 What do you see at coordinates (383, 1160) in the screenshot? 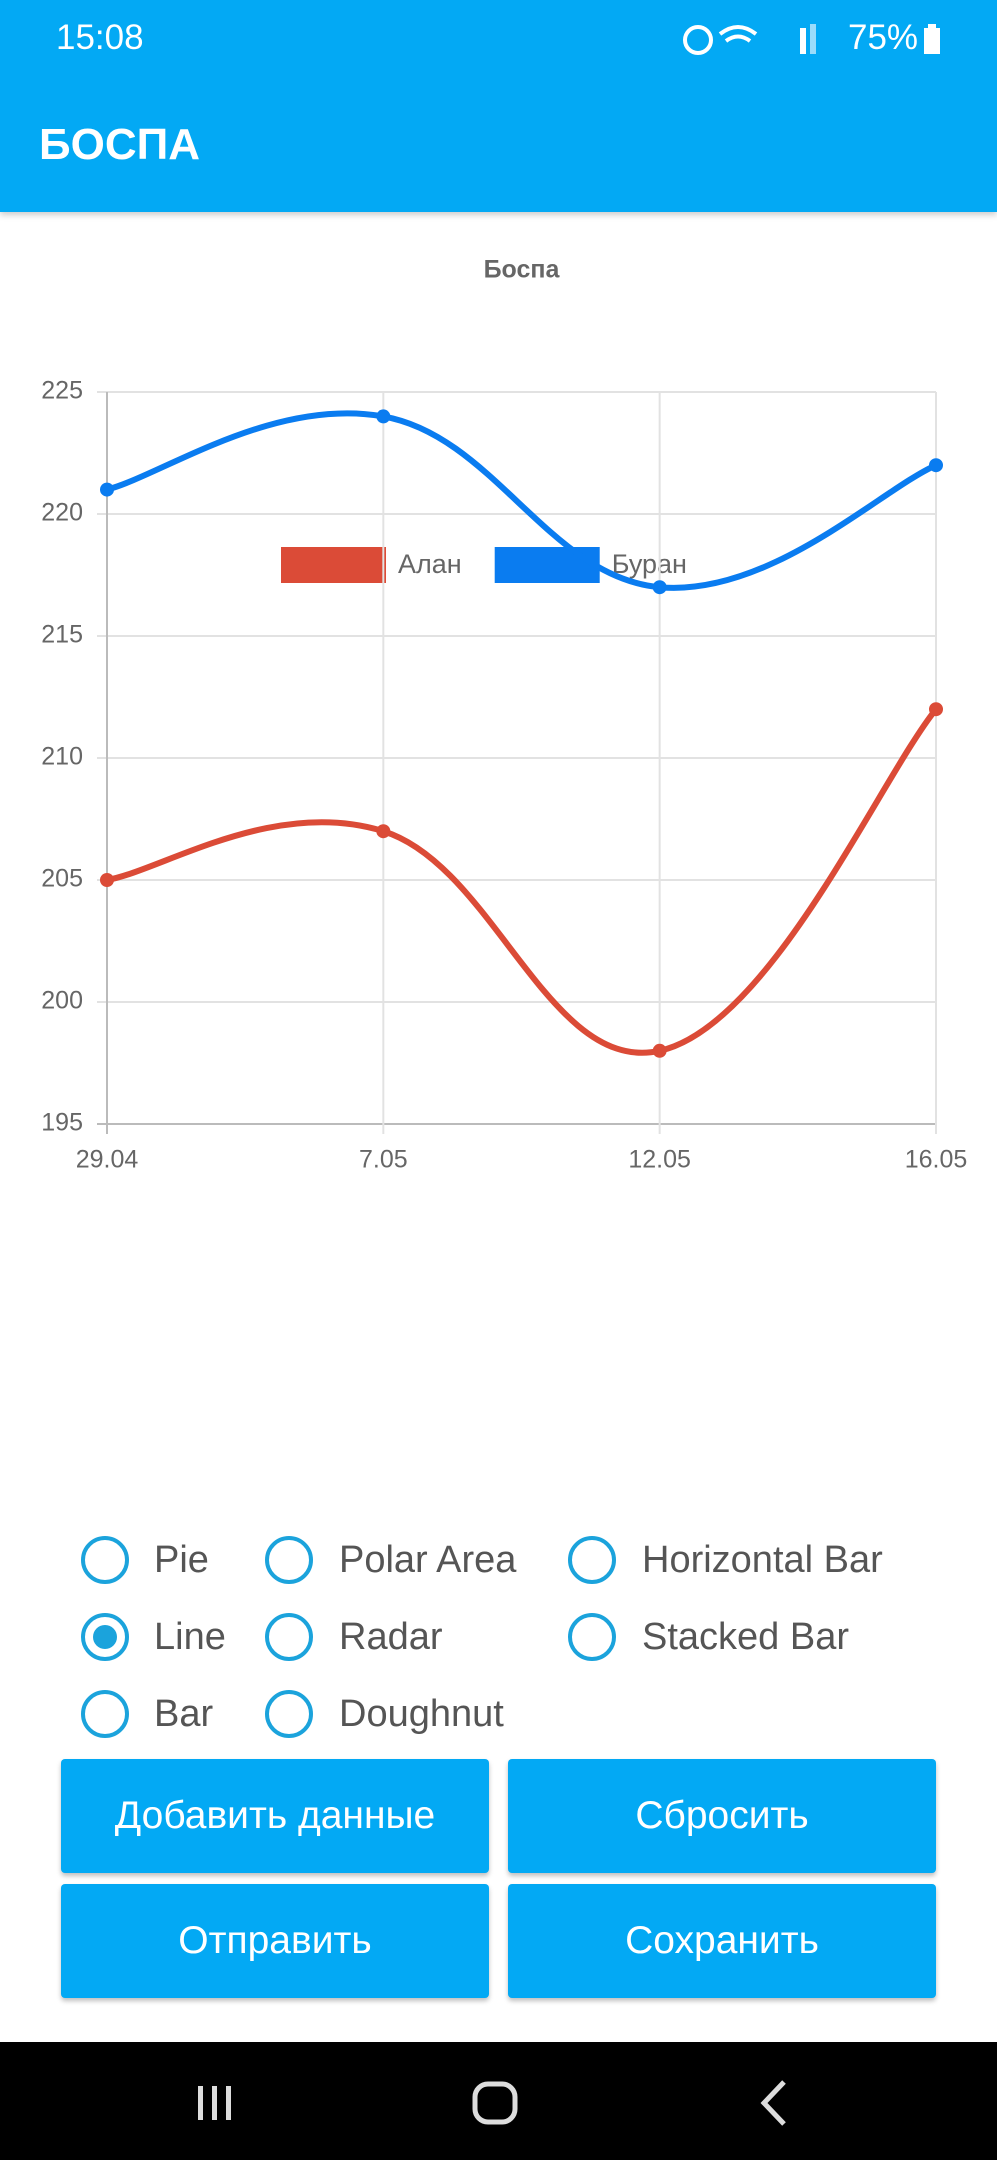
I see `x-tick-label: 7.05` at bounding box center [383, 1160].